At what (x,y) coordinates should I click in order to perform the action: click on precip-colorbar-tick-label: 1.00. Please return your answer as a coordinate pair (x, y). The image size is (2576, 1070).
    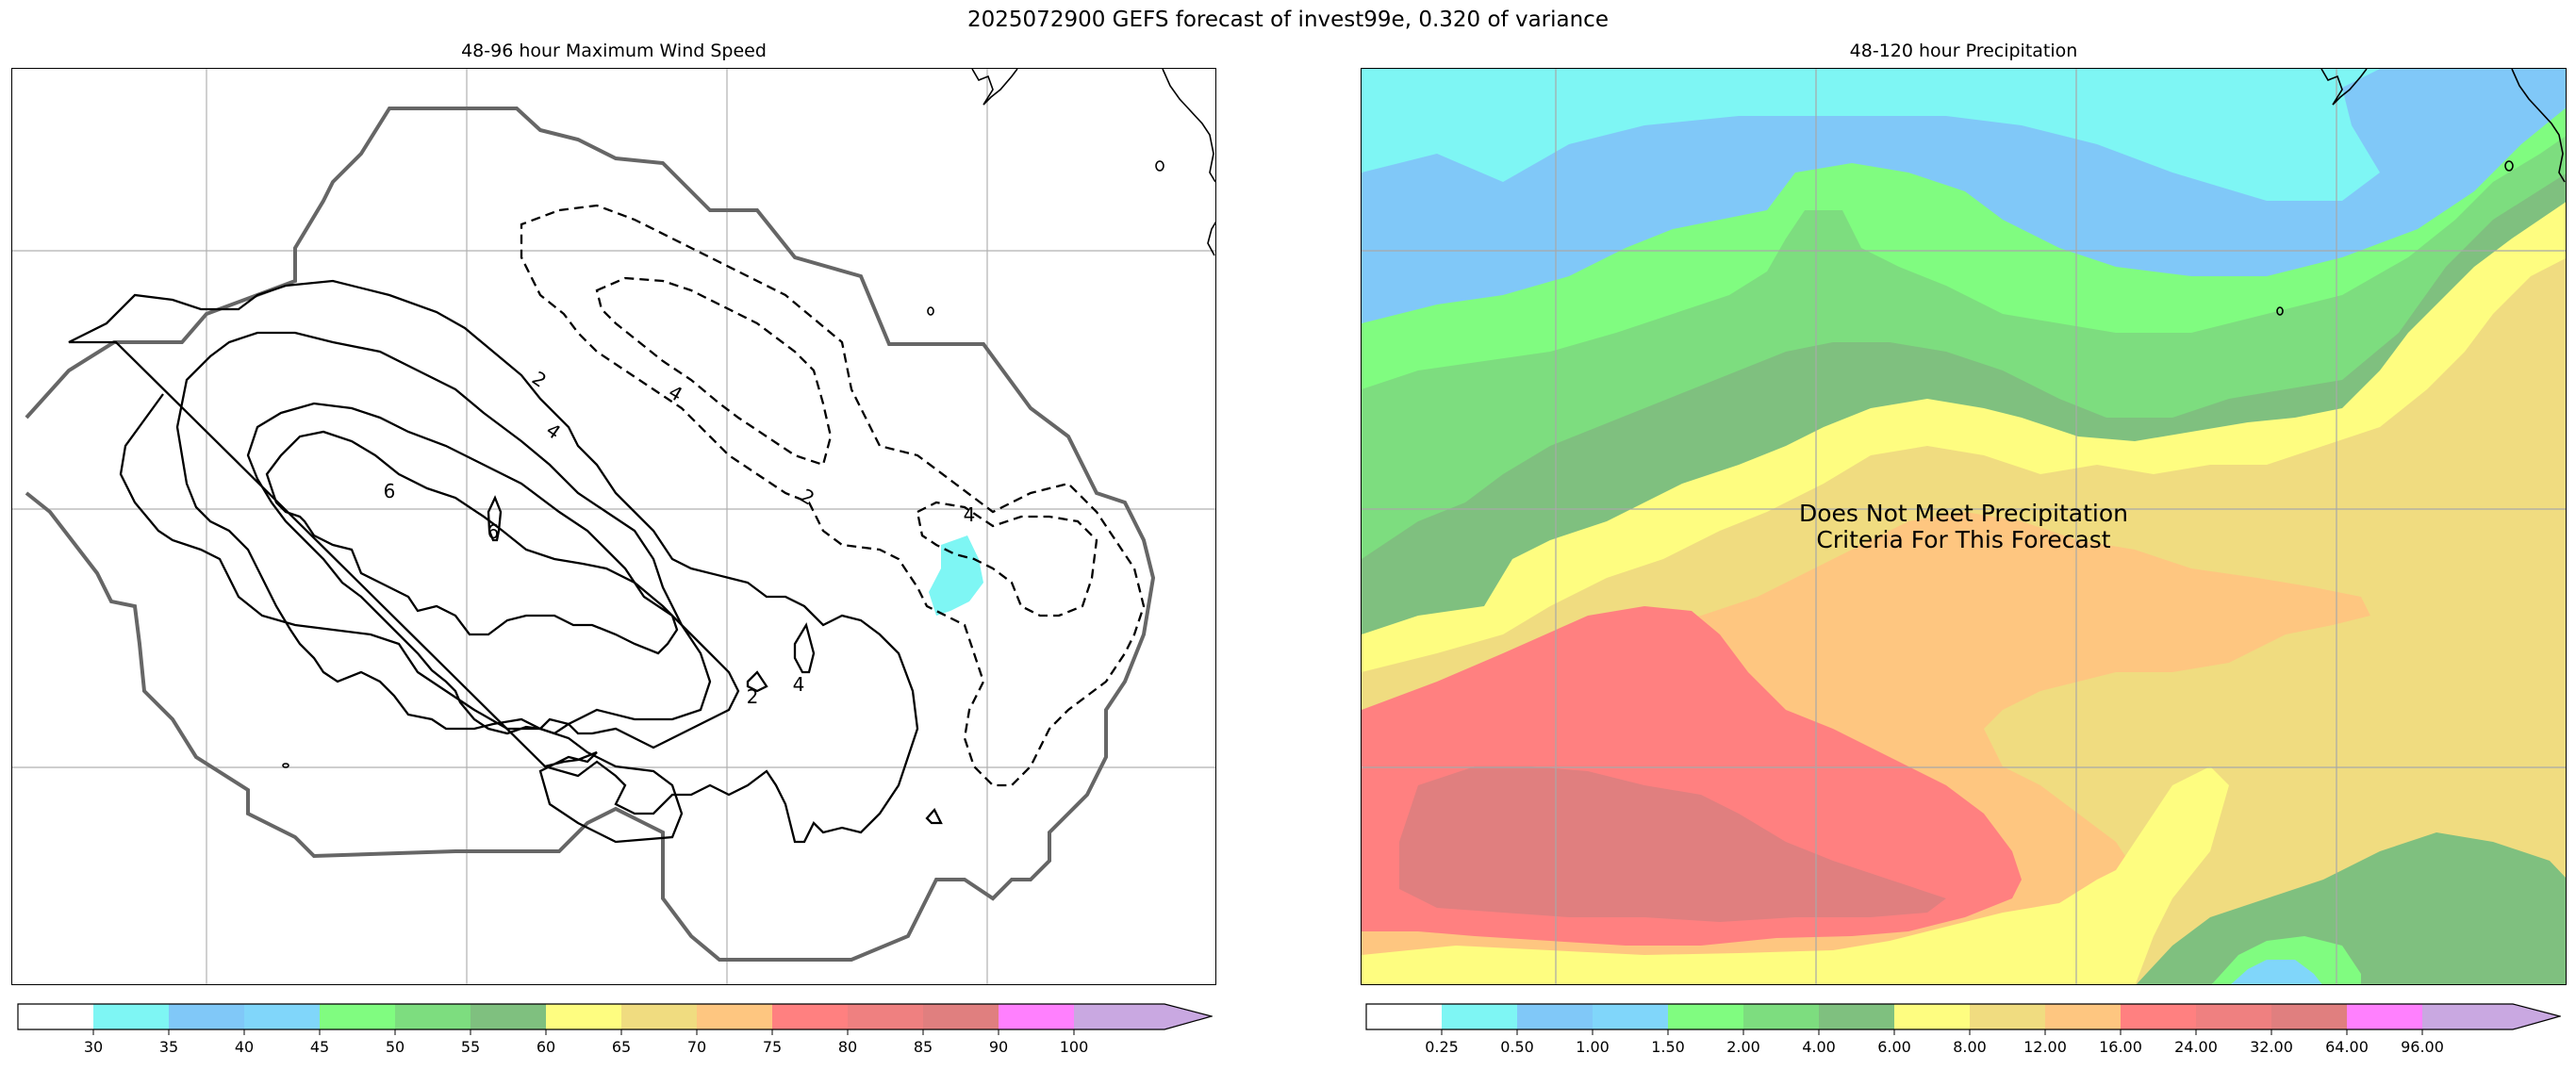
    Looking at the image, I should click on (1593, 1047).